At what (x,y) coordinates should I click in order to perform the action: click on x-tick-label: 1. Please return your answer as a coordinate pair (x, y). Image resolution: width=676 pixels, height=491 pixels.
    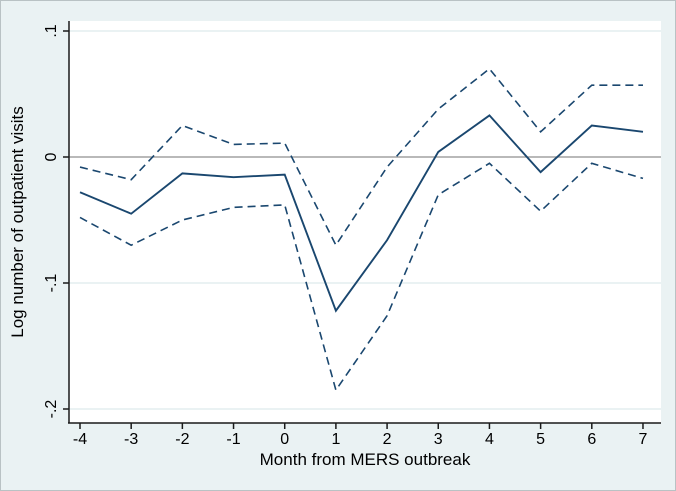
    Looking at the image, I should click on (336, 439).